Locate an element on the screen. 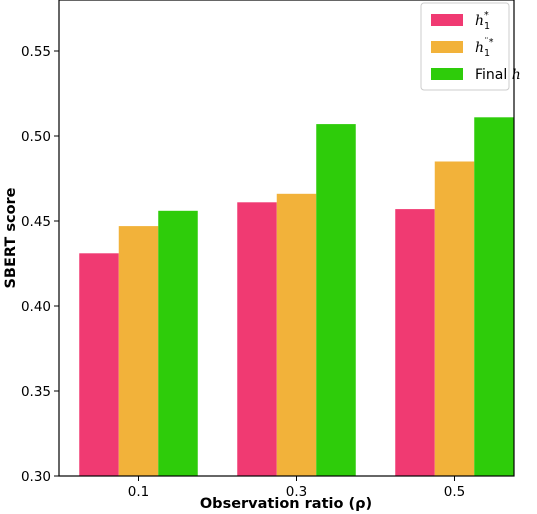  x-tick-label: 0.3 is located at coordinates (296, 492).